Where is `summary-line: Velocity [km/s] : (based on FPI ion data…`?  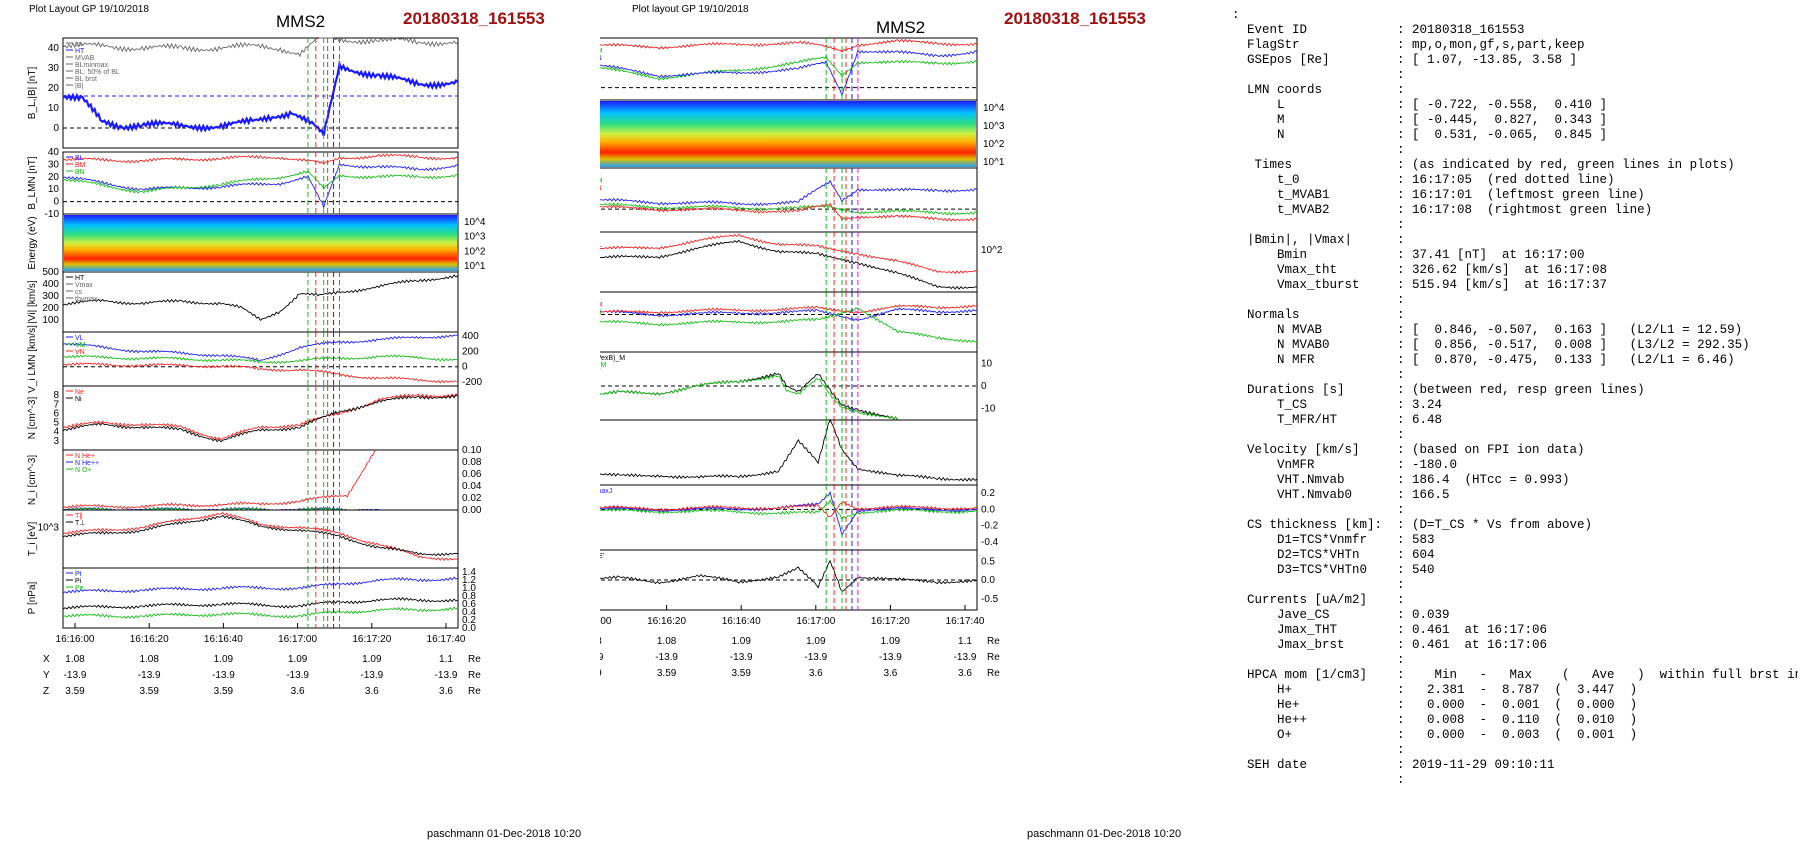 summary-line: Velocity [km/s] : (based on FPI ion data… is located at coordinates (1408, 450).